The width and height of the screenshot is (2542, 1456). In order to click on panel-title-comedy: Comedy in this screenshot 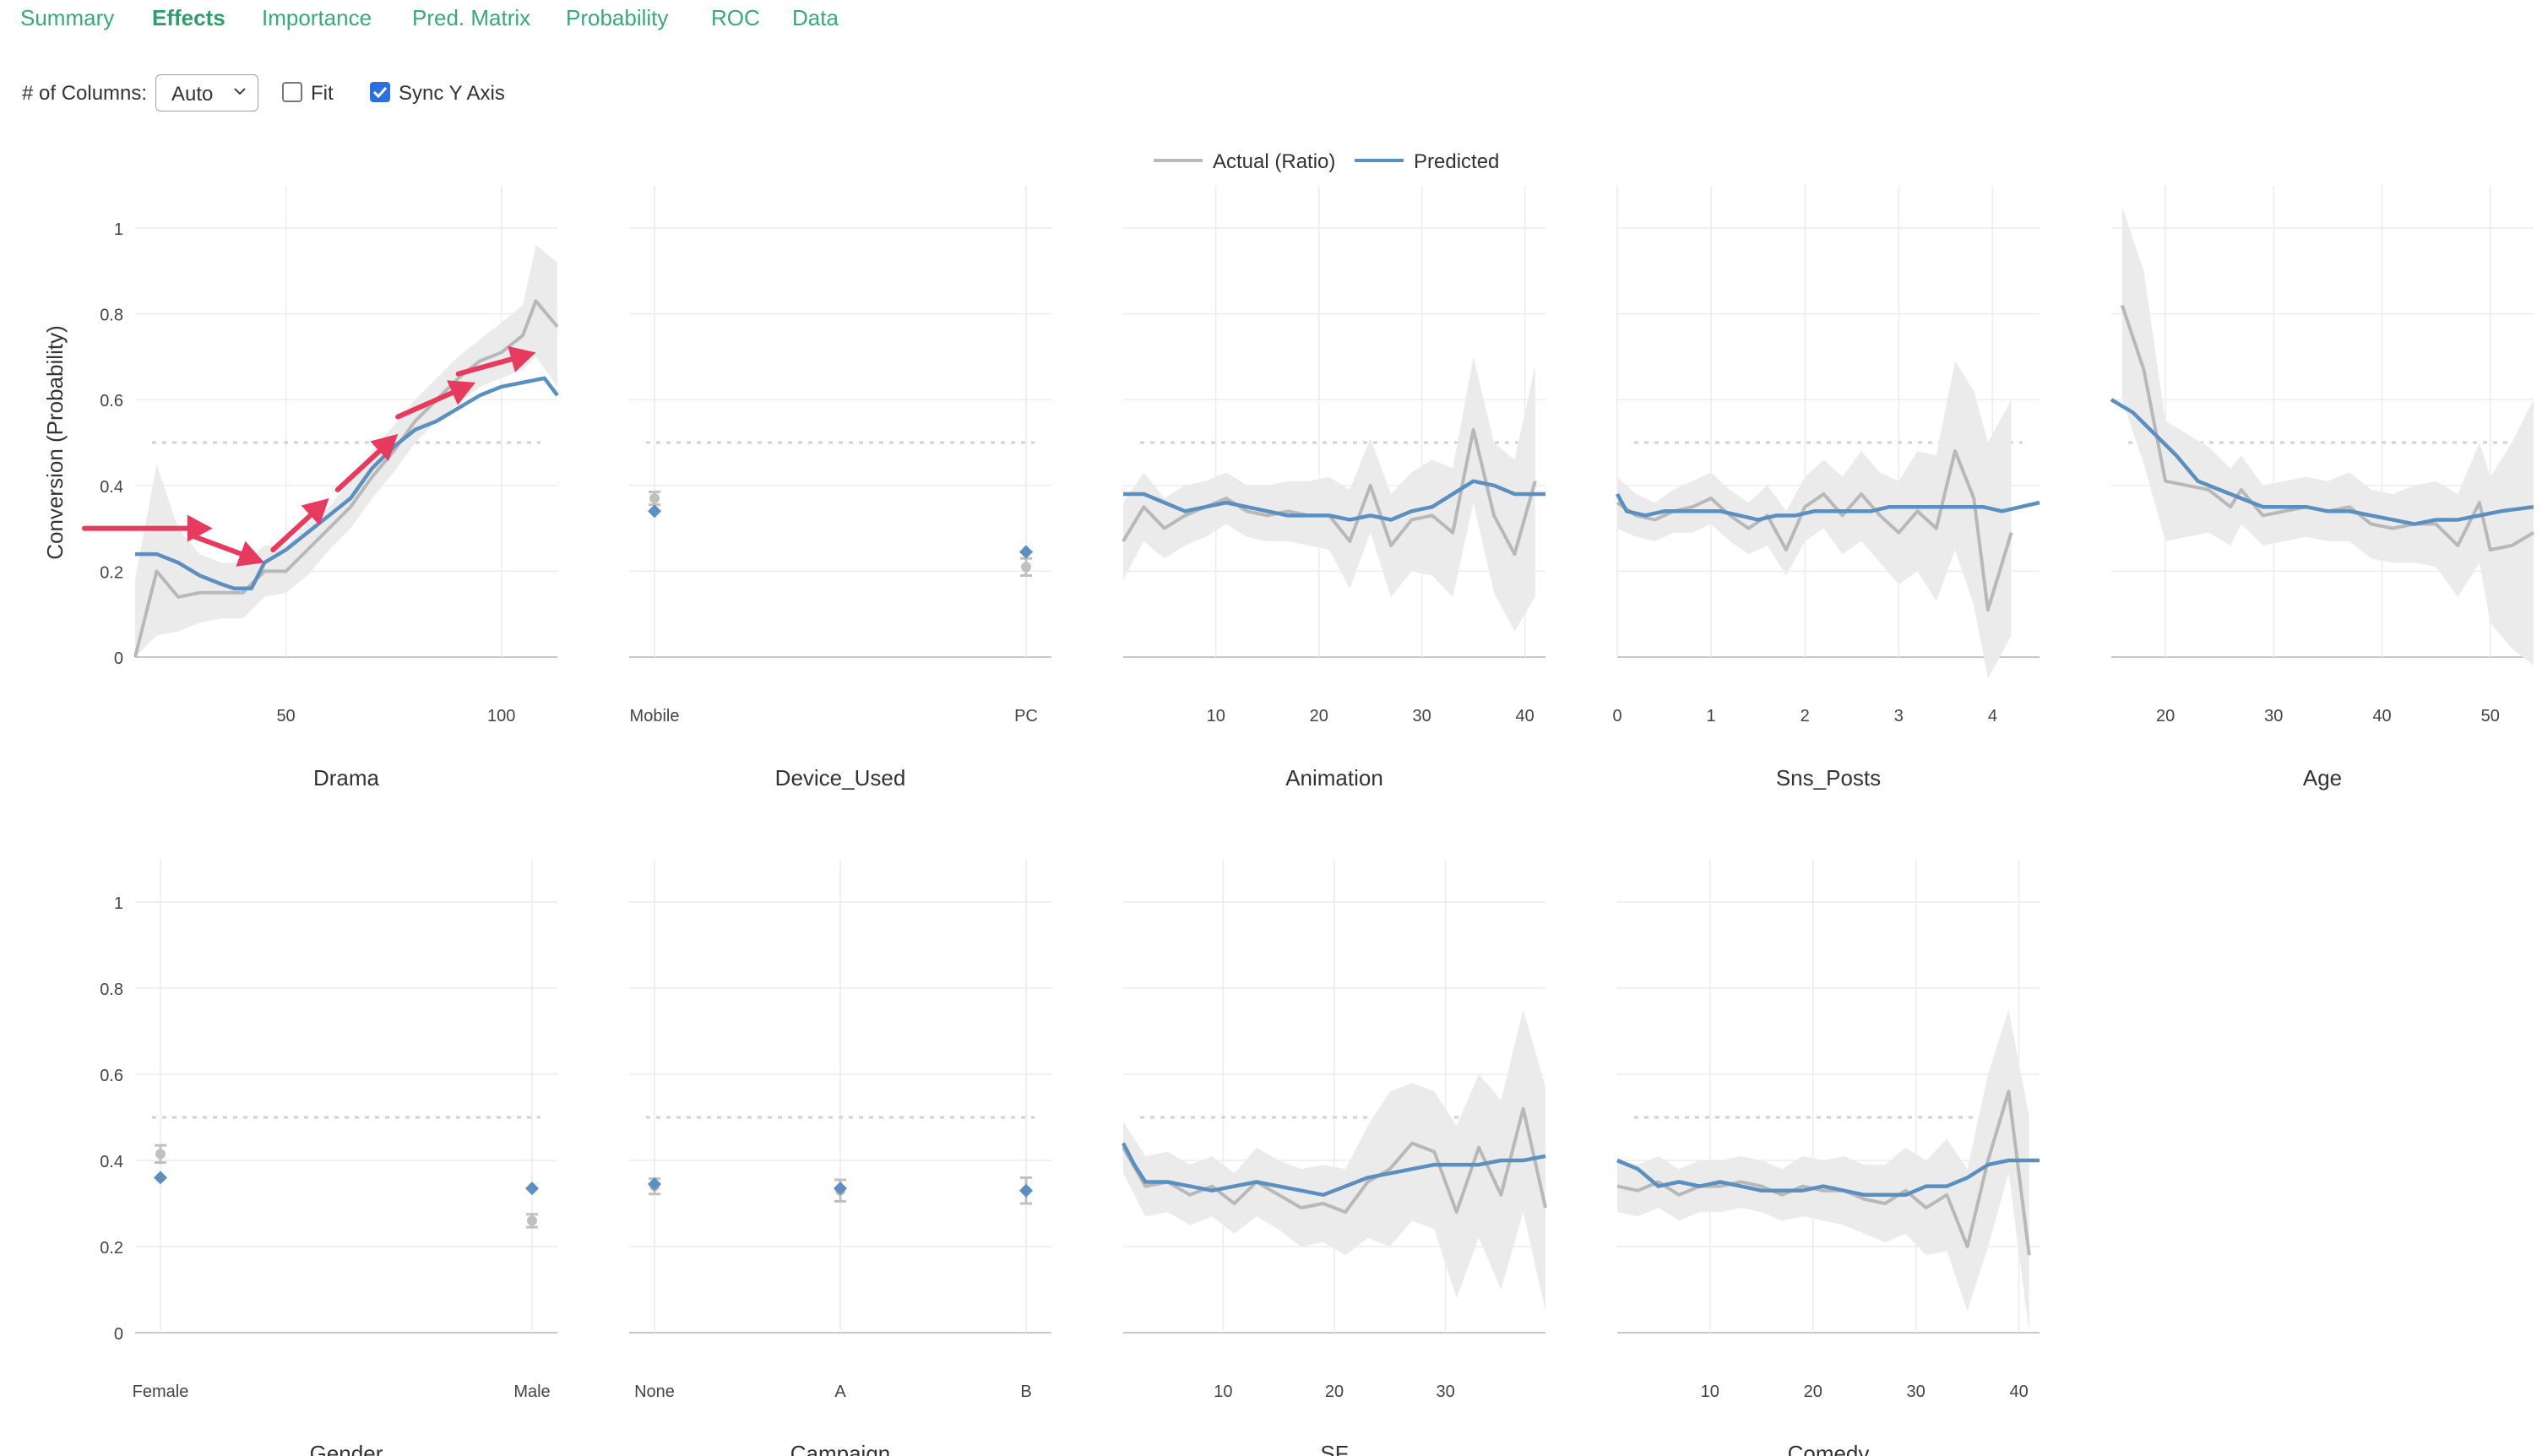, I will do `click(1829, 1448)`.